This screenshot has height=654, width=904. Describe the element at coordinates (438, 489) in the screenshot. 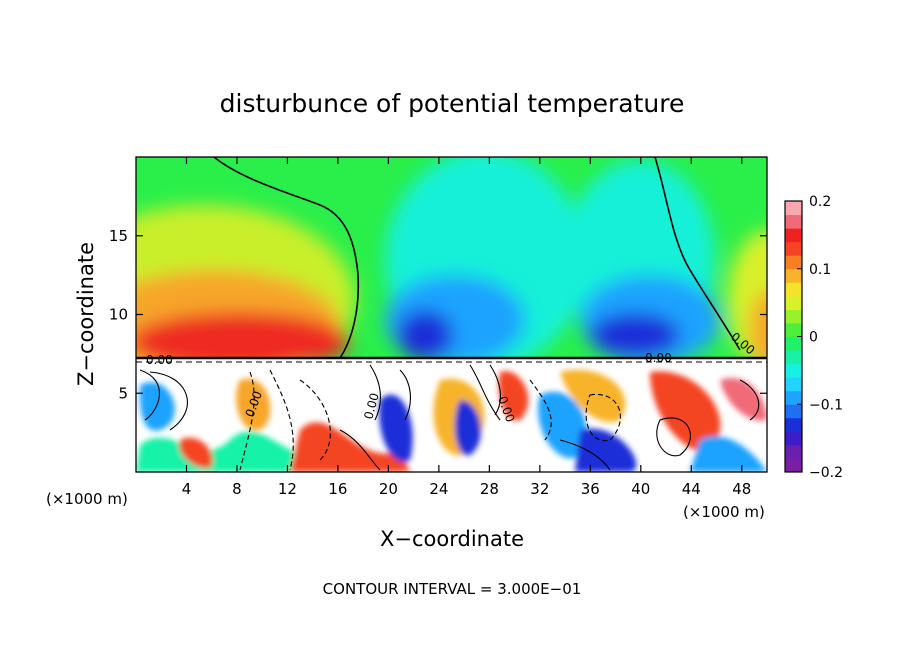

I see `x-tick-label: 24` at that location.